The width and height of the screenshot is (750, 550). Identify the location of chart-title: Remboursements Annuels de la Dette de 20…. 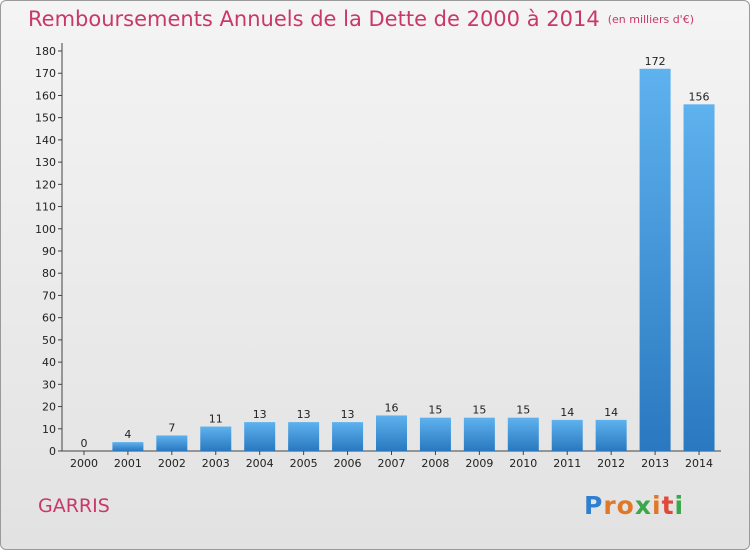
(361, 19).